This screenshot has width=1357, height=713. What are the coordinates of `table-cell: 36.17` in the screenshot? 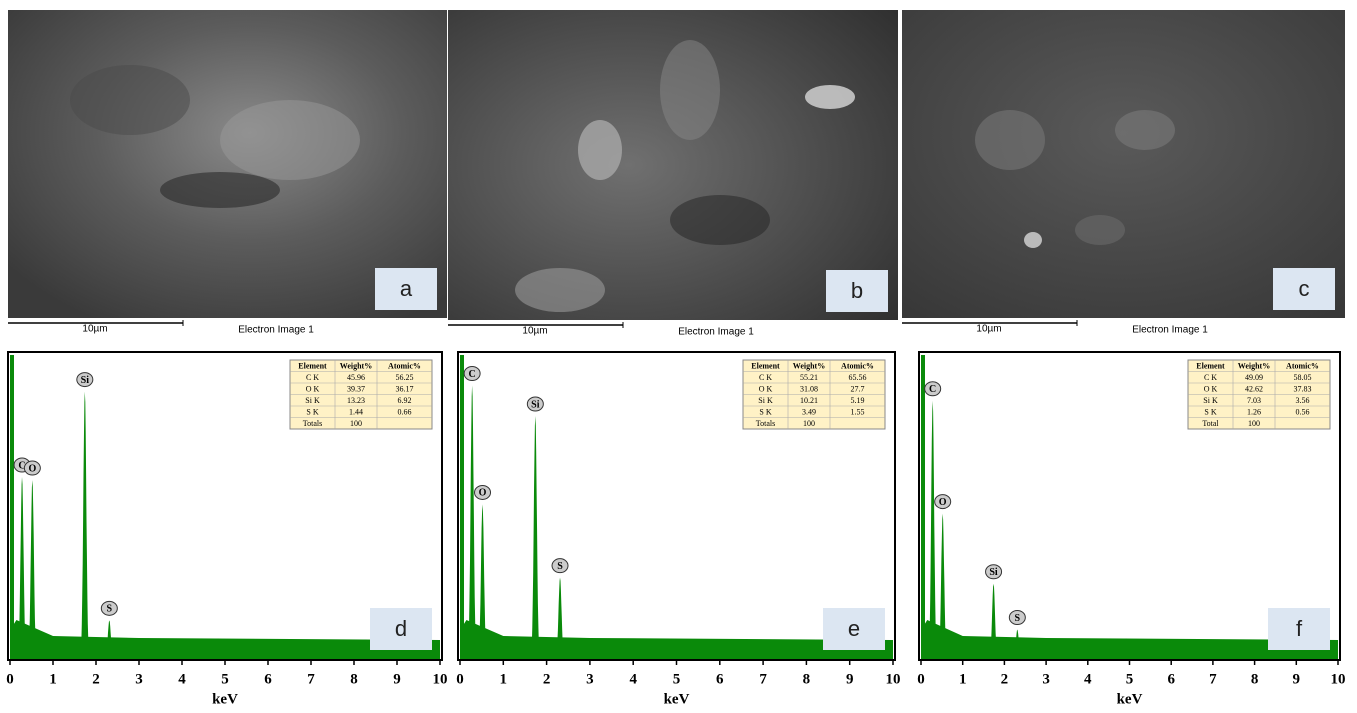 It's located at (405, 389).